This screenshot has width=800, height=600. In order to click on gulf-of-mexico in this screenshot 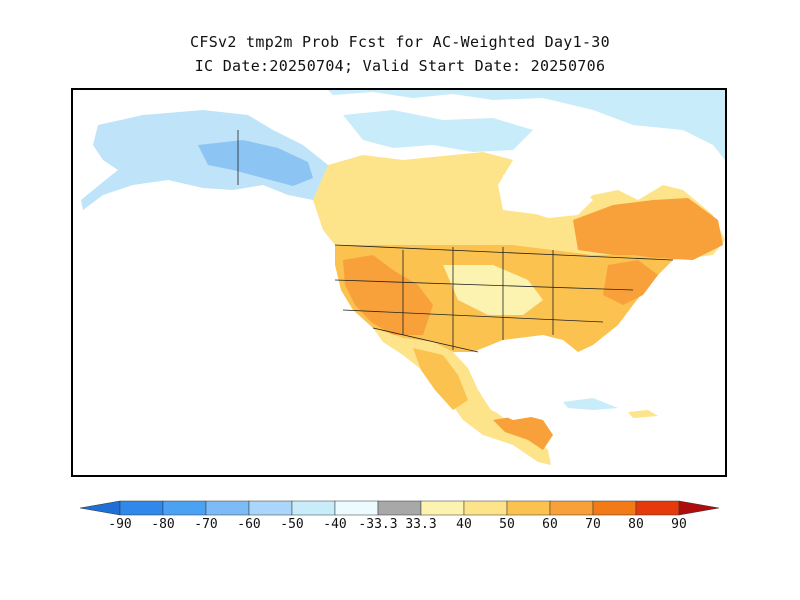, I will do `click(515, 395)`.